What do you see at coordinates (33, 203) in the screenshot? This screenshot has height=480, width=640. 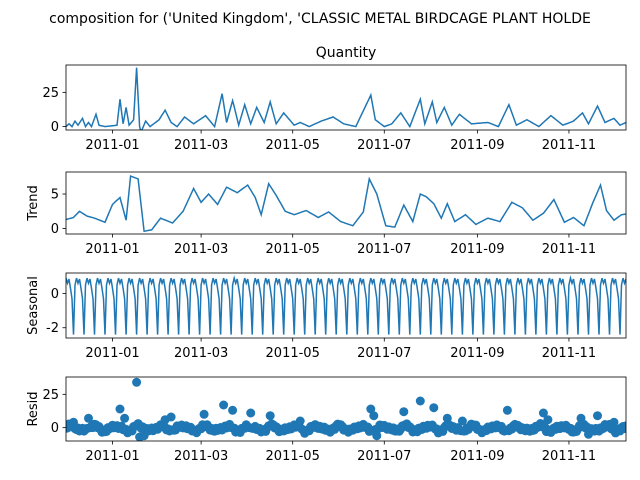 I see `ylabel-trend: Trend` at bounding box center [33, 203].